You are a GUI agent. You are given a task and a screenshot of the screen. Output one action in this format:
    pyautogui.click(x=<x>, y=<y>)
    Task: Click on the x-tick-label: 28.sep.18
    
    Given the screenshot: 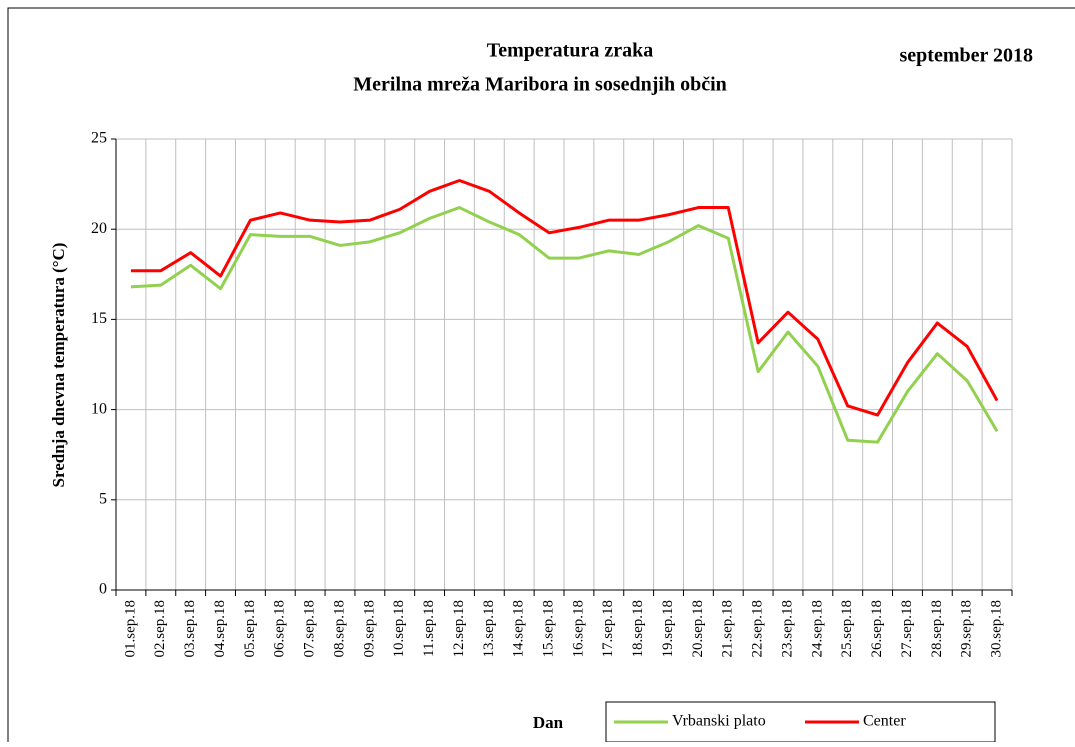 What is the action you would take?
    pyautogui.click(x=937, y=629)
    